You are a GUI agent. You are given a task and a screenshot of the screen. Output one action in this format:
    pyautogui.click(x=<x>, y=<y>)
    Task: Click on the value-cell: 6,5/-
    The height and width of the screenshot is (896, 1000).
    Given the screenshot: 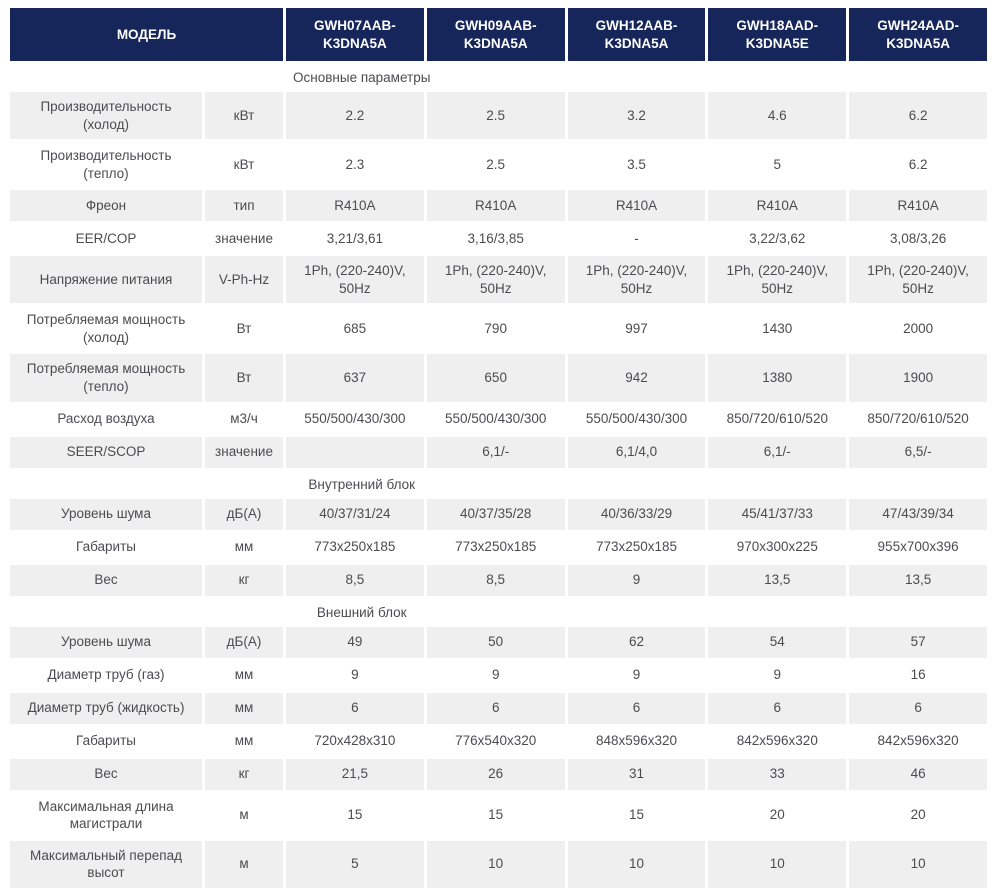 What is the action you would take?
    pyautogui.click(x=918, y=452)
    